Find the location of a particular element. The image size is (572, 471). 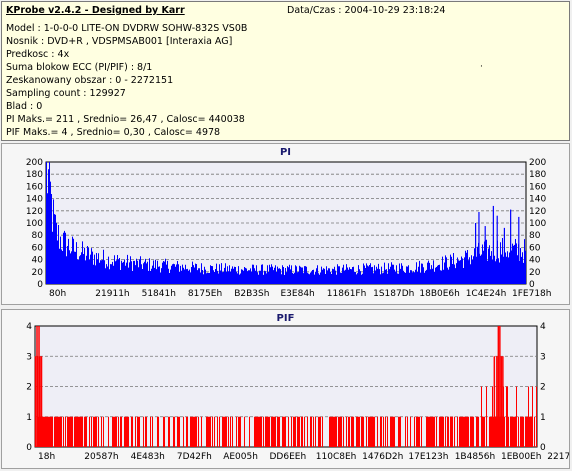

pif-ytick-left: 3 is located at coordinates (29, 357).